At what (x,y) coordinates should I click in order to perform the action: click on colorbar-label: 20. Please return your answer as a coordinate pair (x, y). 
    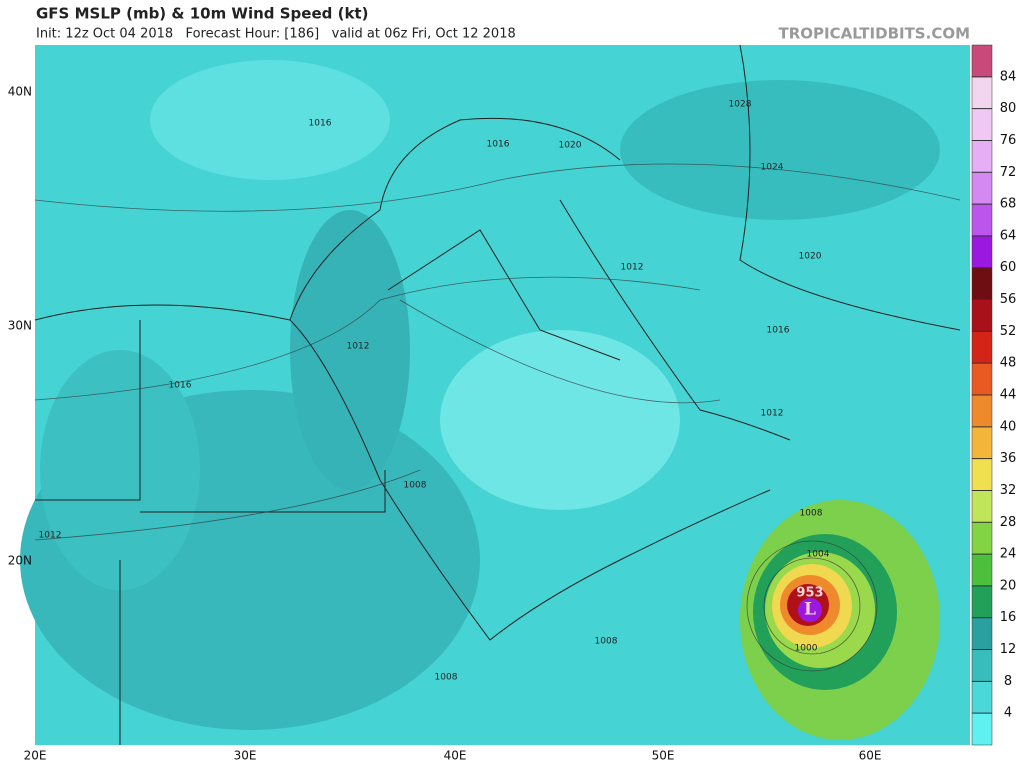
    Looking at the image, I should click on (1008, 585).